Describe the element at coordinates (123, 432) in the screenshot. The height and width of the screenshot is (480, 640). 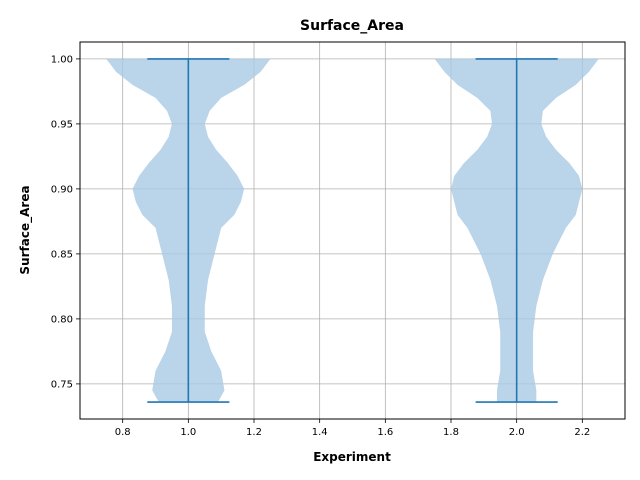
I see `x-tick-label: 0.8` at that location.